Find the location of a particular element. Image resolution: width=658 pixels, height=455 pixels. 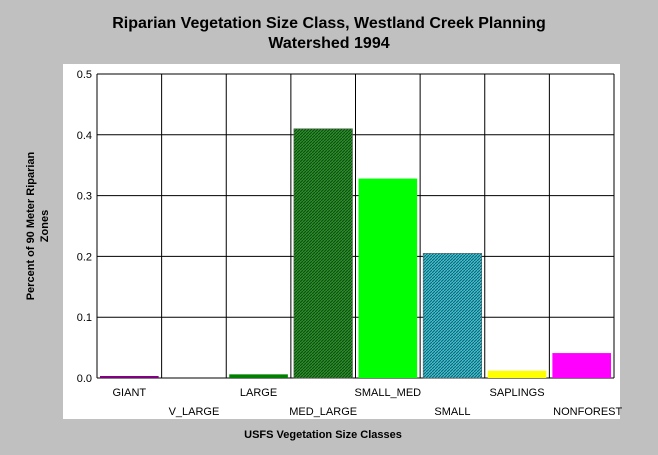

bar-giant is located at coordinates (129, 377).